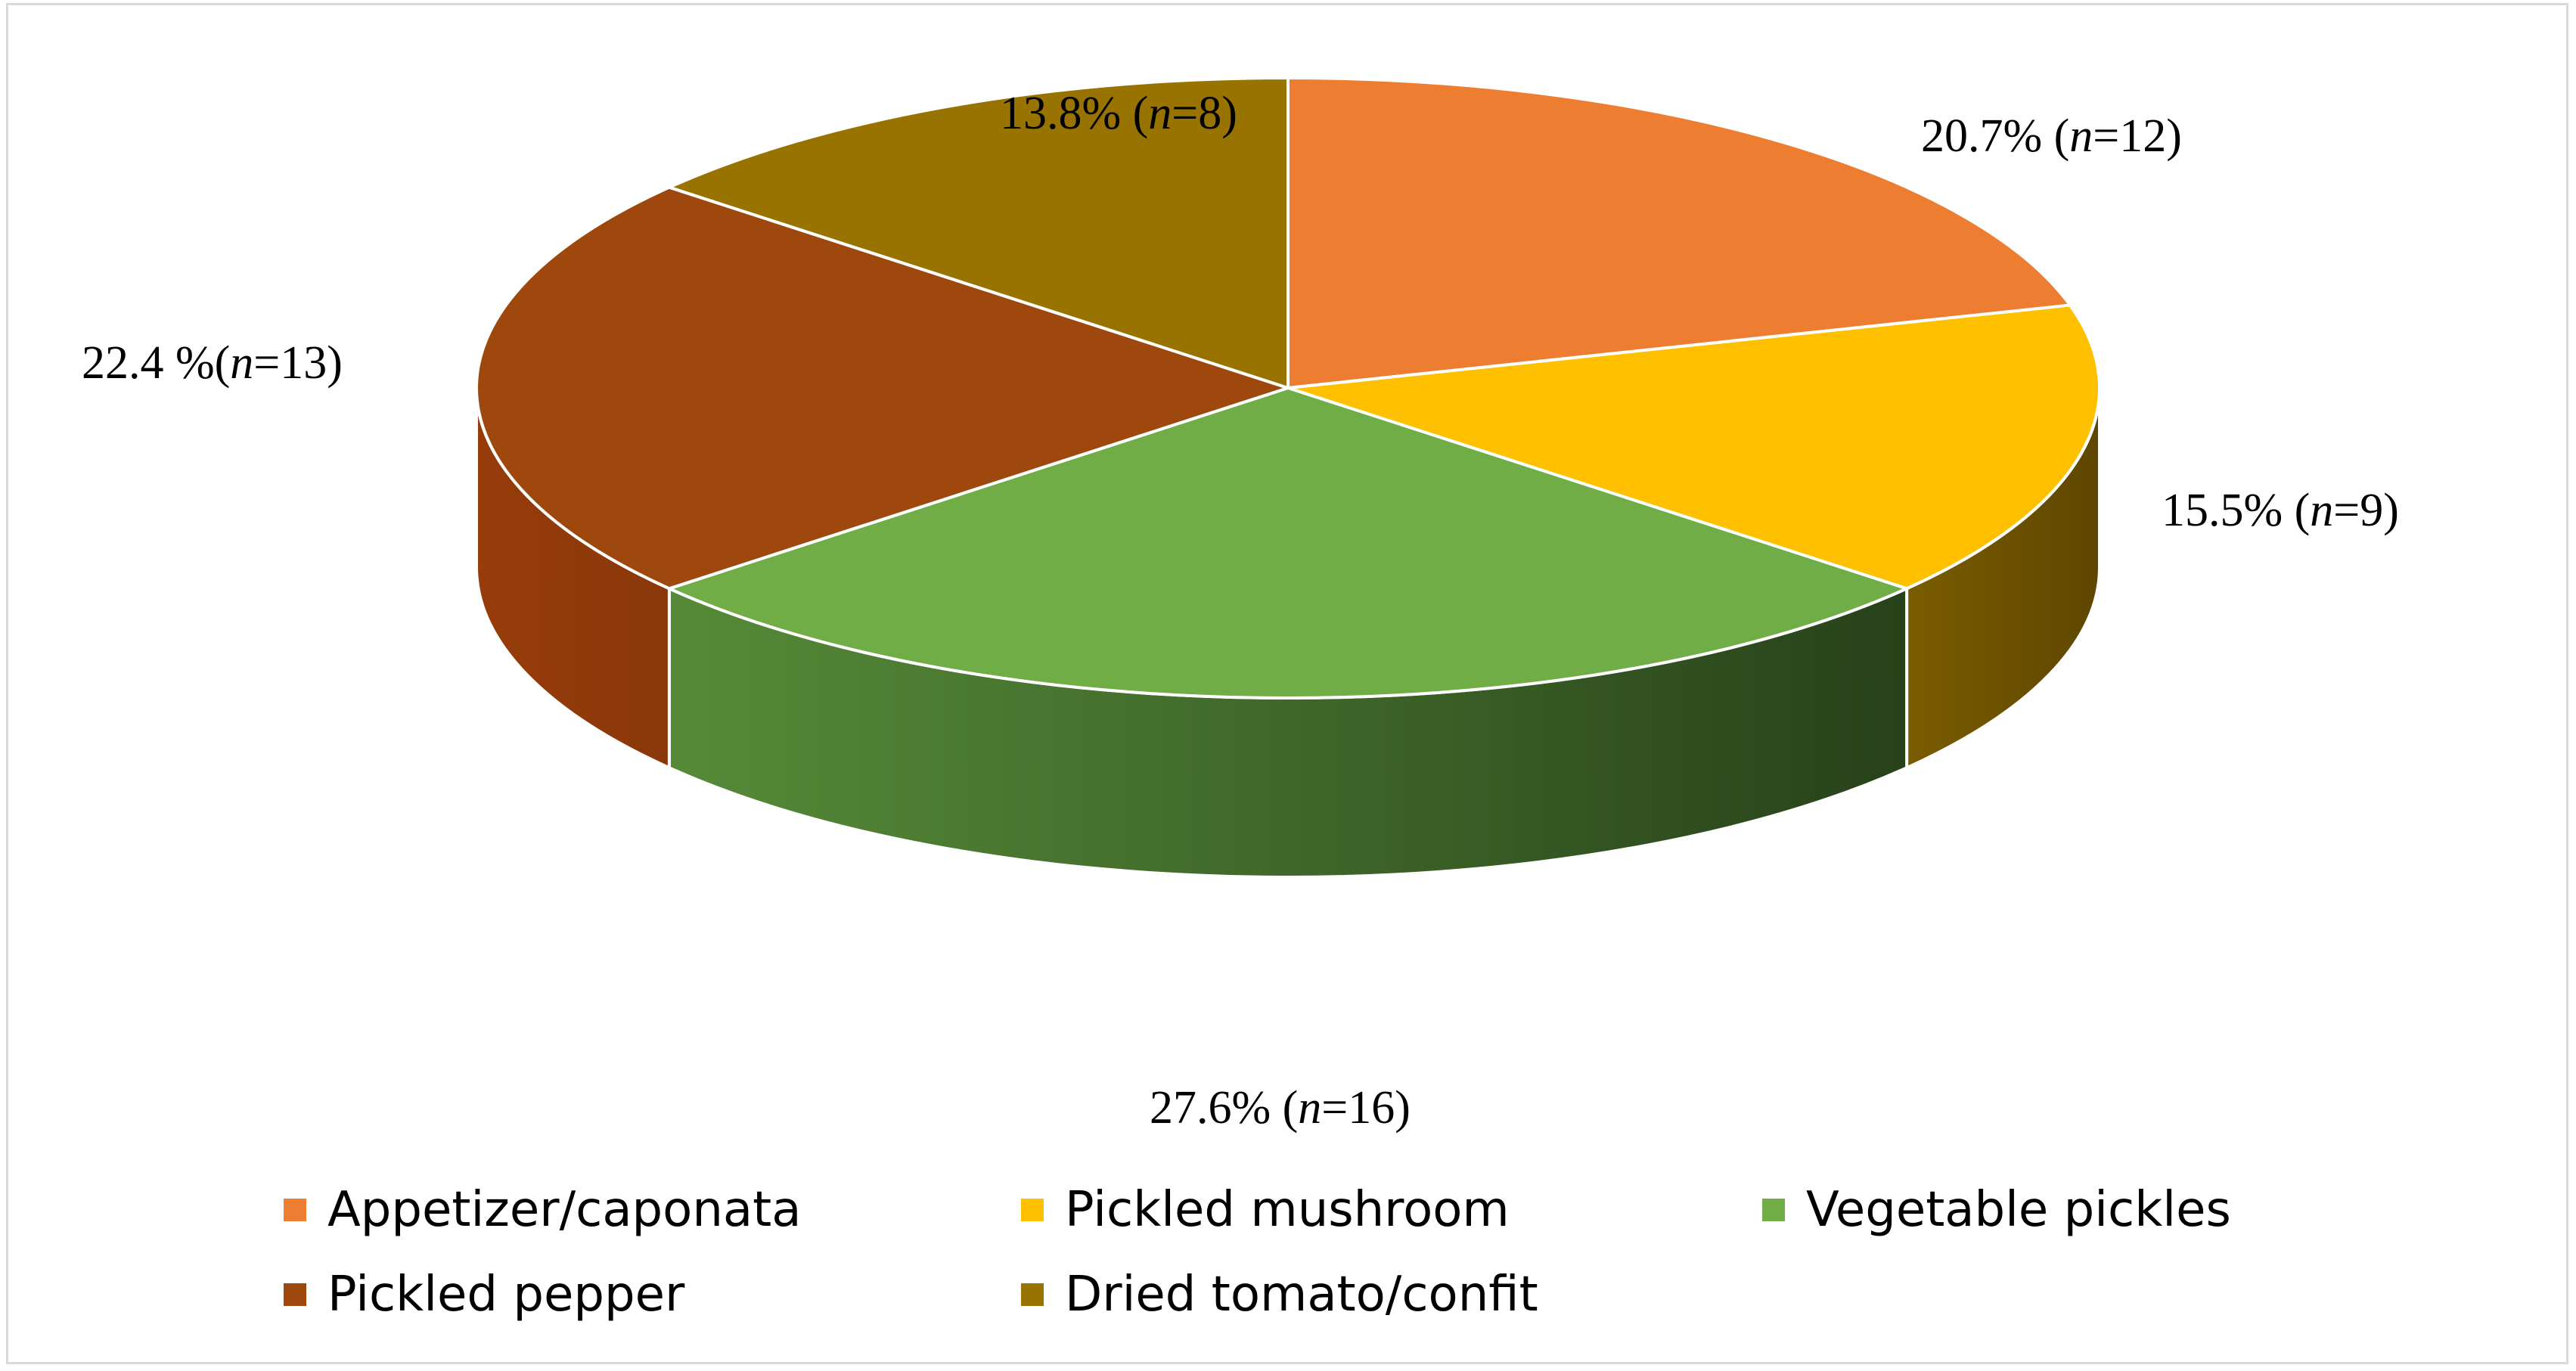 This screenshot has height=1371, width=2576. I want to click on pie-slice-appetizer, so click(1679, 232).